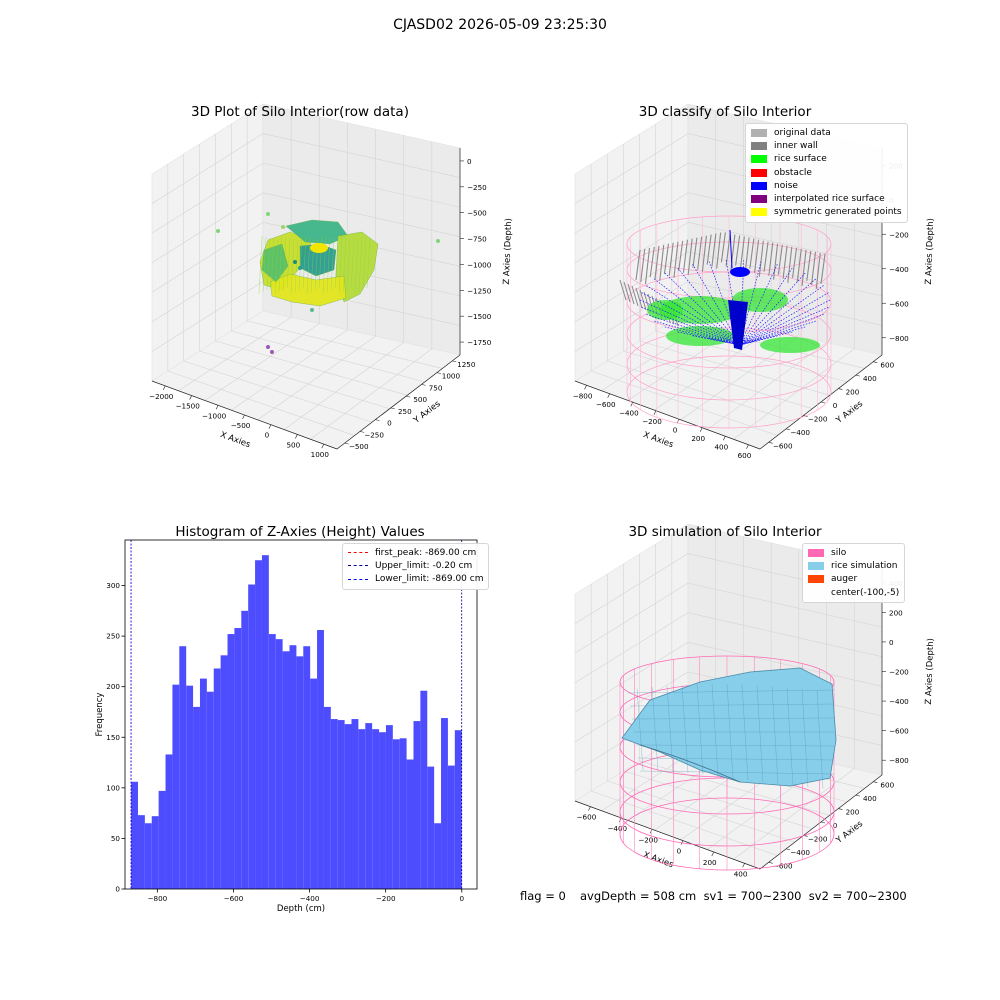  I want to click on simulation-y-tick-label: 400, so click(870, 798).